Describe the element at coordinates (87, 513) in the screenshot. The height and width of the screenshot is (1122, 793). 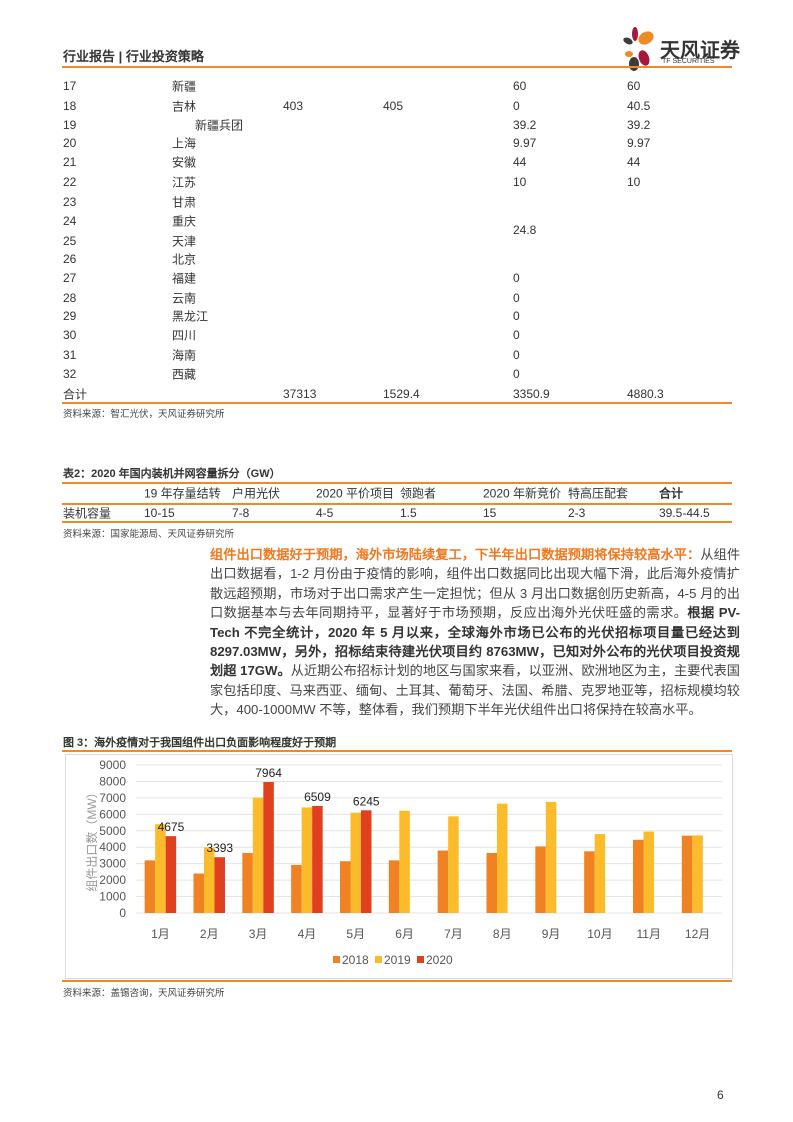
I see `table2-cell: 装机容量` at that location.